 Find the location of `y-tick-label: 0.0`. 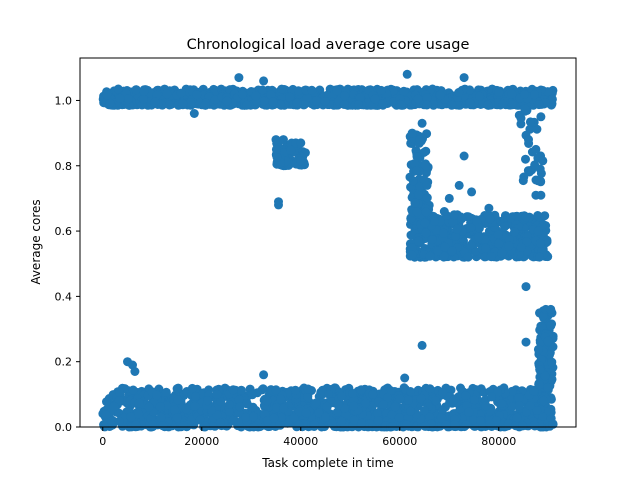

y-tick-label: 0.0 is located at coordinates (64, 427).